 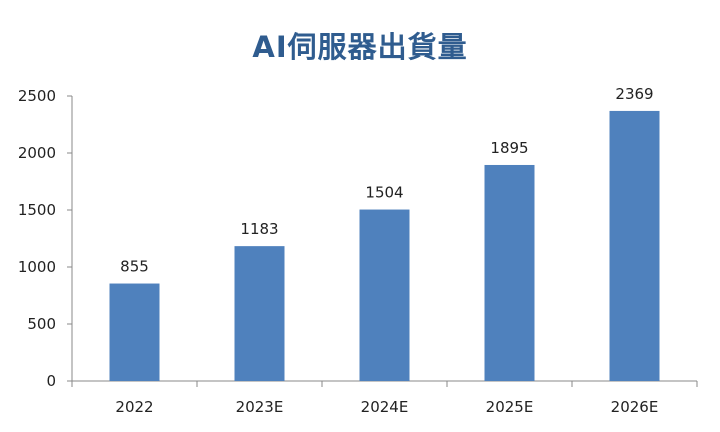 What do you see at coordinates (360, 47) in the screenshot?
I see `chart-title: AI伺服器出貨量` at bounding box center [360, 47].